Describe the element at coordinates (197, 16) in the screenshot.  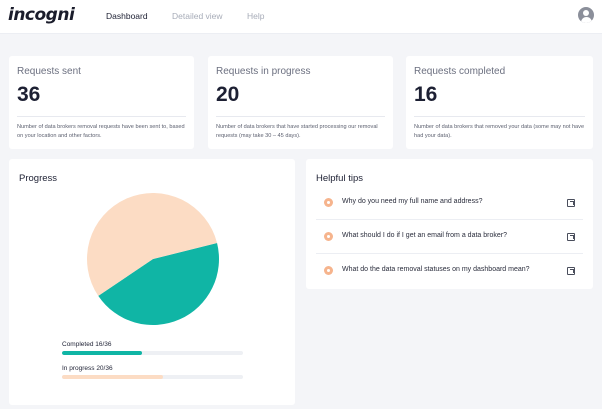
I see `nav-detailed-view: Detailed view` at that location.